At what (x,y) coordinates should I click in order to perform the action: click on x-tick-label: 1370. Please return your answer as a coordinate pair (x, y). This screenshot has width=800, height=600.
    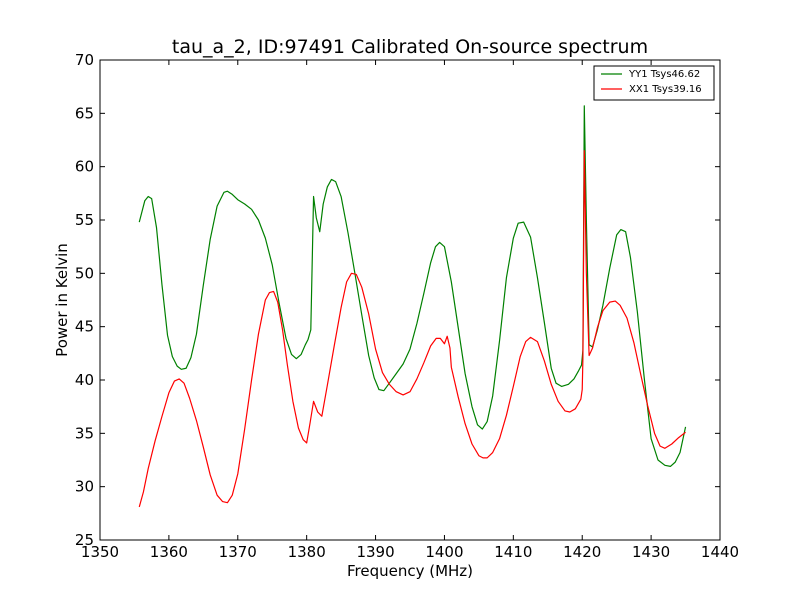
    Looking at the image, I should click on (238, 552).